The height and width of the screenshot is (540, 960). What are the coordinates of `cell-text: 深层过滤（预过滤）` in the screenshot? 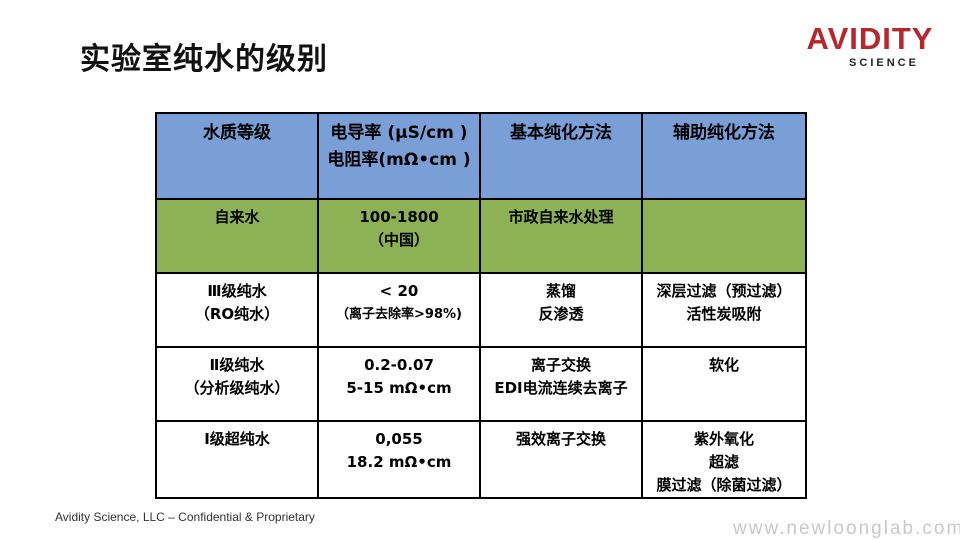 It's located at (724, 291).